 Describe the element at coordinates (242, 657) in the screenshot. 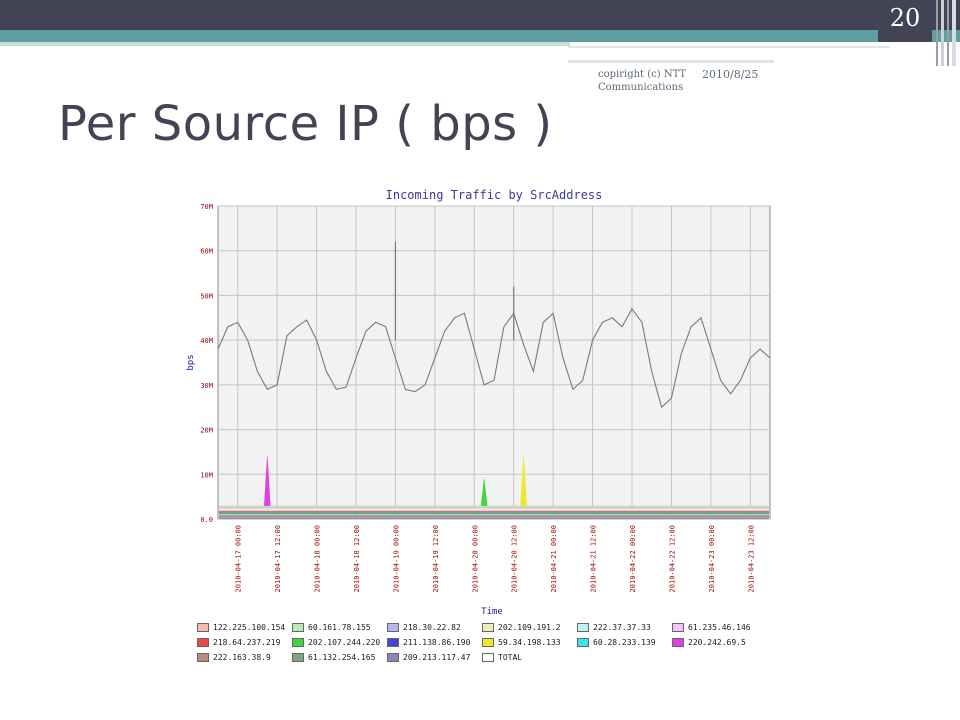

I see `legend-label: 222.163.38.9` at that location.